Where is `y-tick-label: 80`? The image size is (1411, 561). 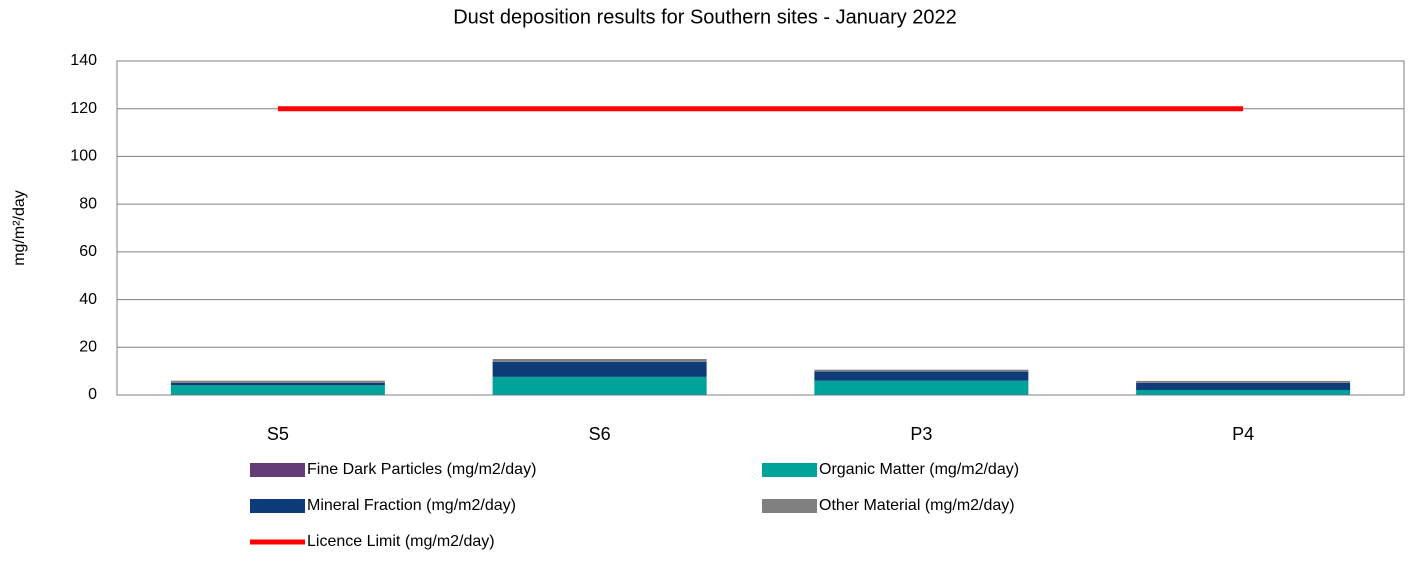
y-tick-label: 80 is located at coordinates (88, 203).